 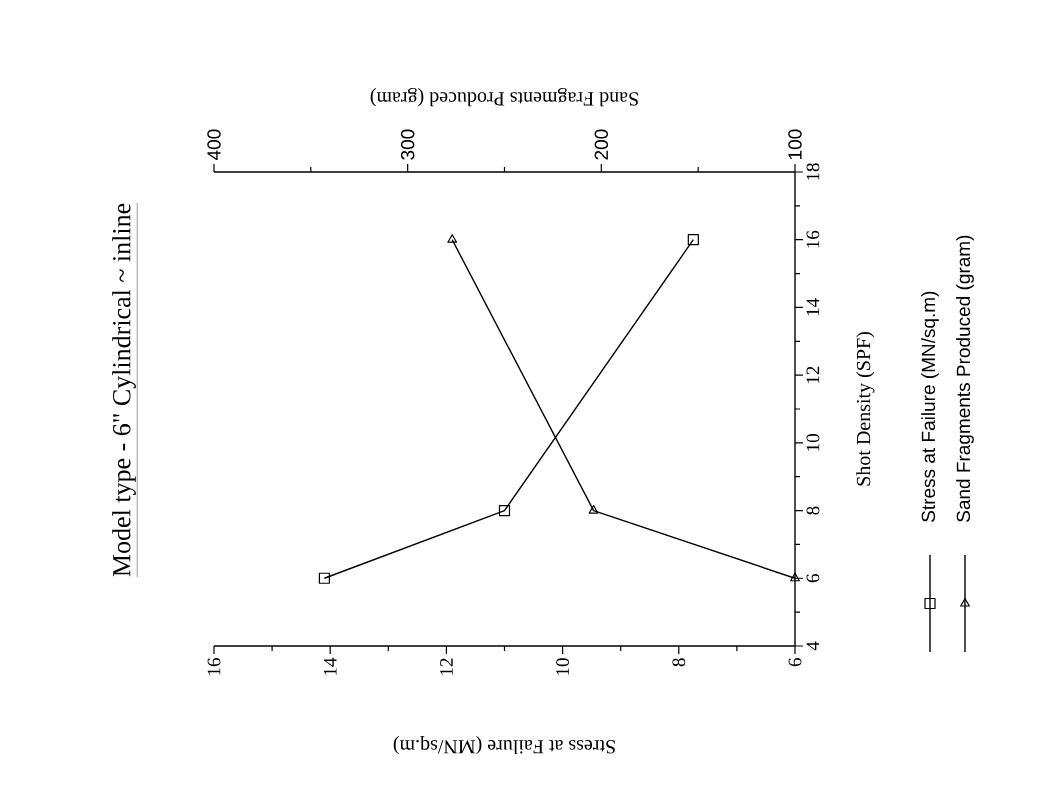 What do you see at coordinates (124, 390) in the screenshot?
I see `text: Model type - 6" Cylindrical ~ inline` at bounding box center [124, 390].